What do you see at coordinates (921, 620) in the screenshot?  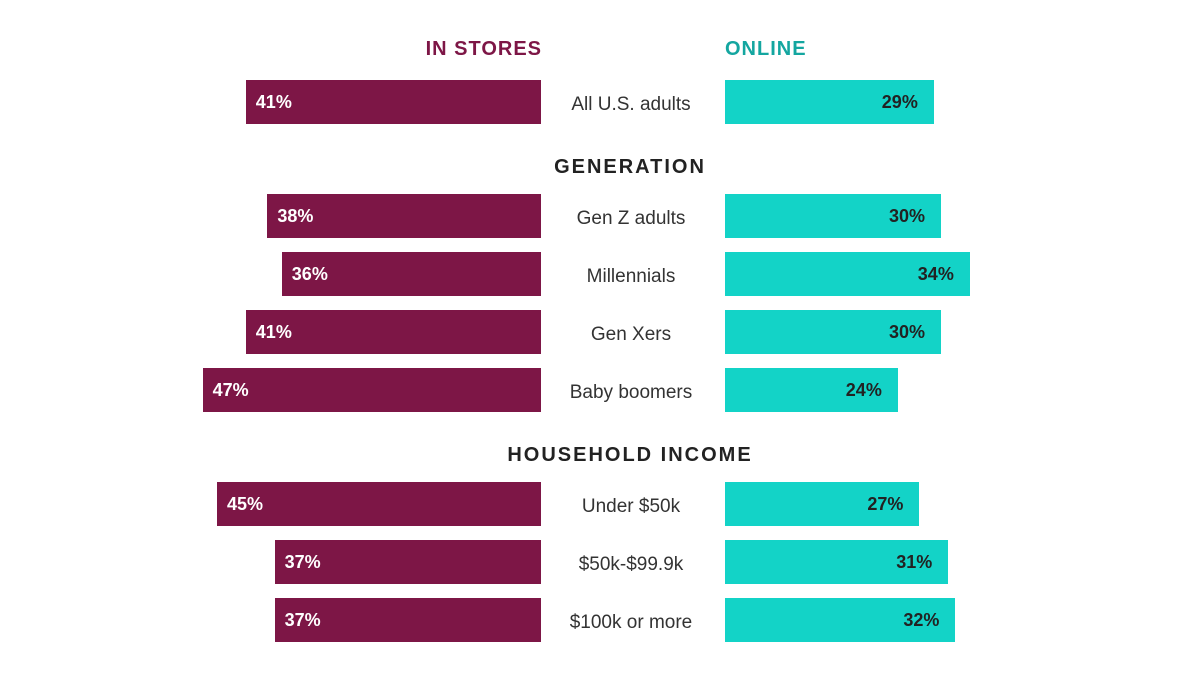 I see `bar-online-value: 32%` at bounding box center [921, 620].